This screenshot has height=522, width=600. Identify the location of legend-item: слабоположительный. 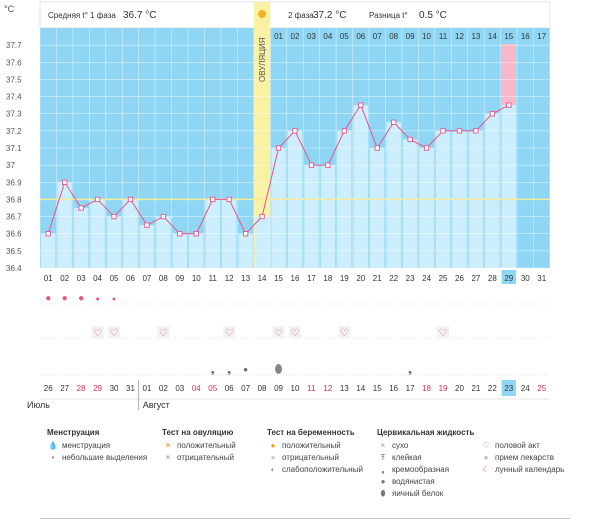
(322, 469).